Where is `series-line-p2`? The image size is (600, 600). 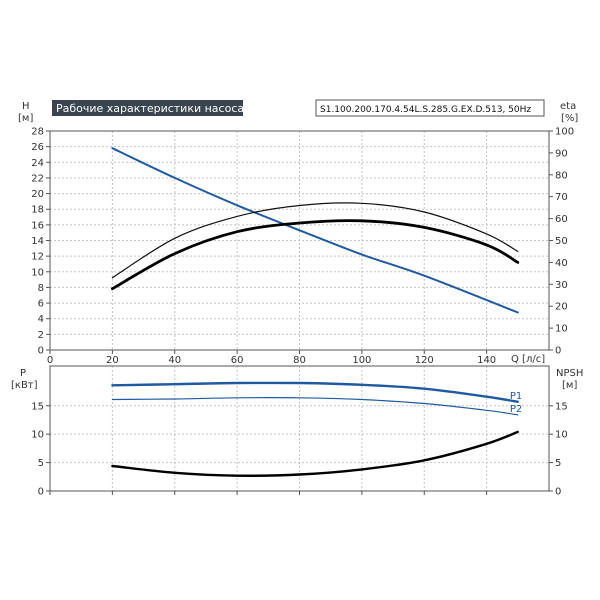 series-line-p2 is located at coordinates (315, 406).